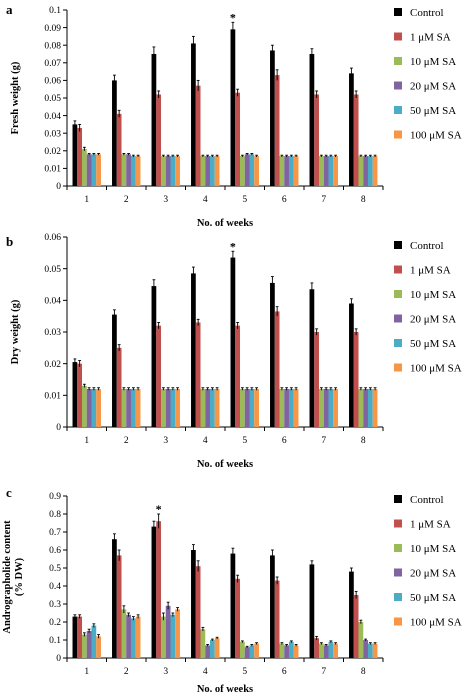 The height and width of the screenshot is (700, 474). I want to click on y-axis-title-line: (% DW), so click(19, 576).